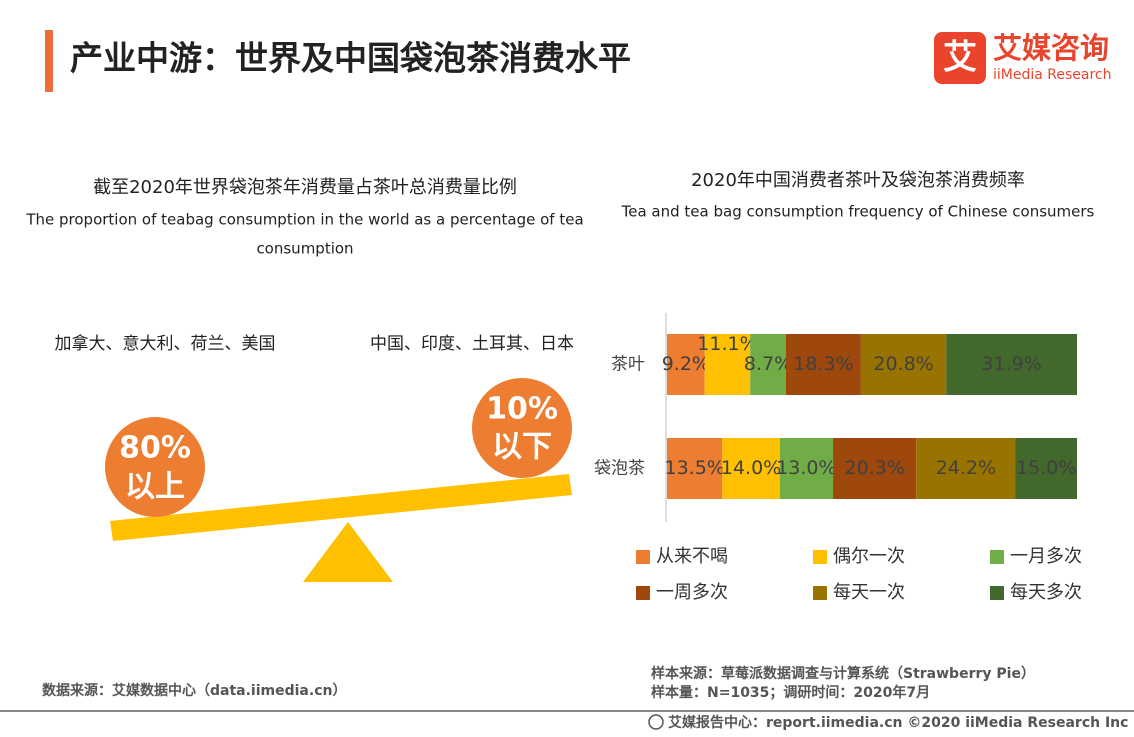 The image size is (1134, 737). I want to click on legend-label: 每天一次, so click(869, 592).